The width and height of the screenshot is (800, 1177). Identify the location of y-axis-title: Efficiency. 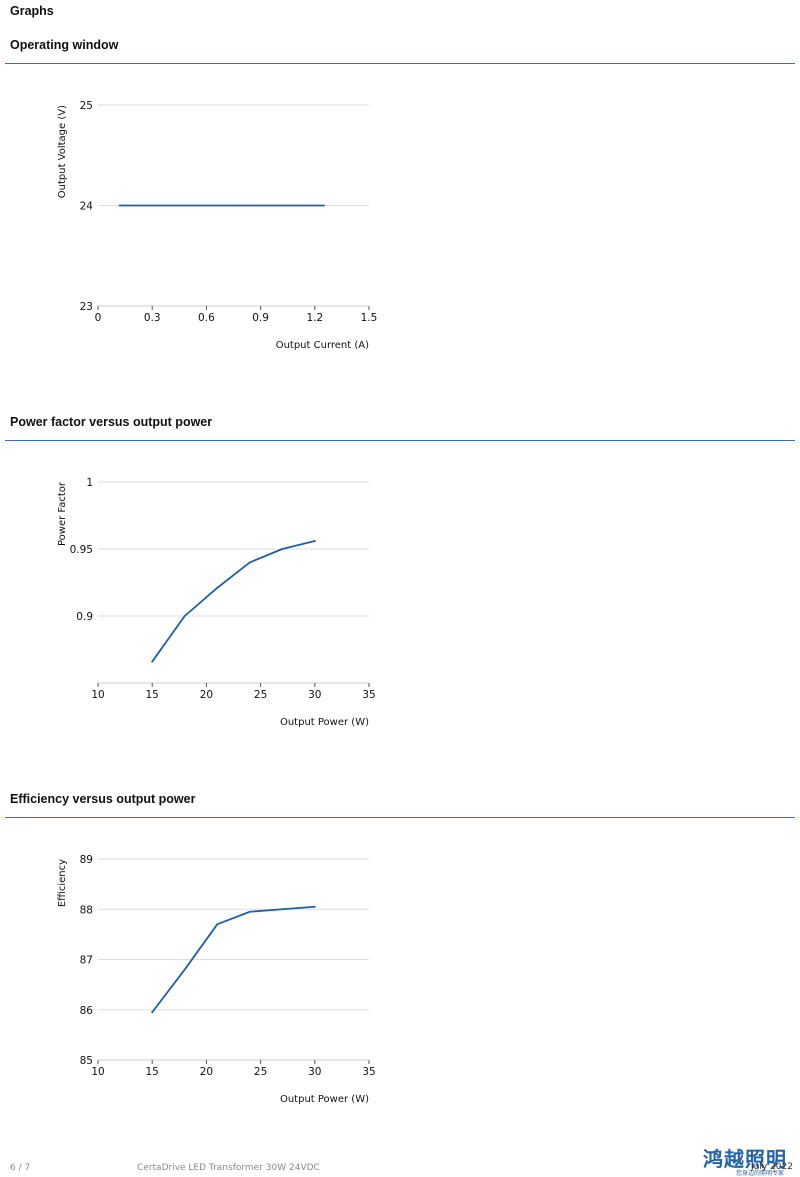
(62, 883).